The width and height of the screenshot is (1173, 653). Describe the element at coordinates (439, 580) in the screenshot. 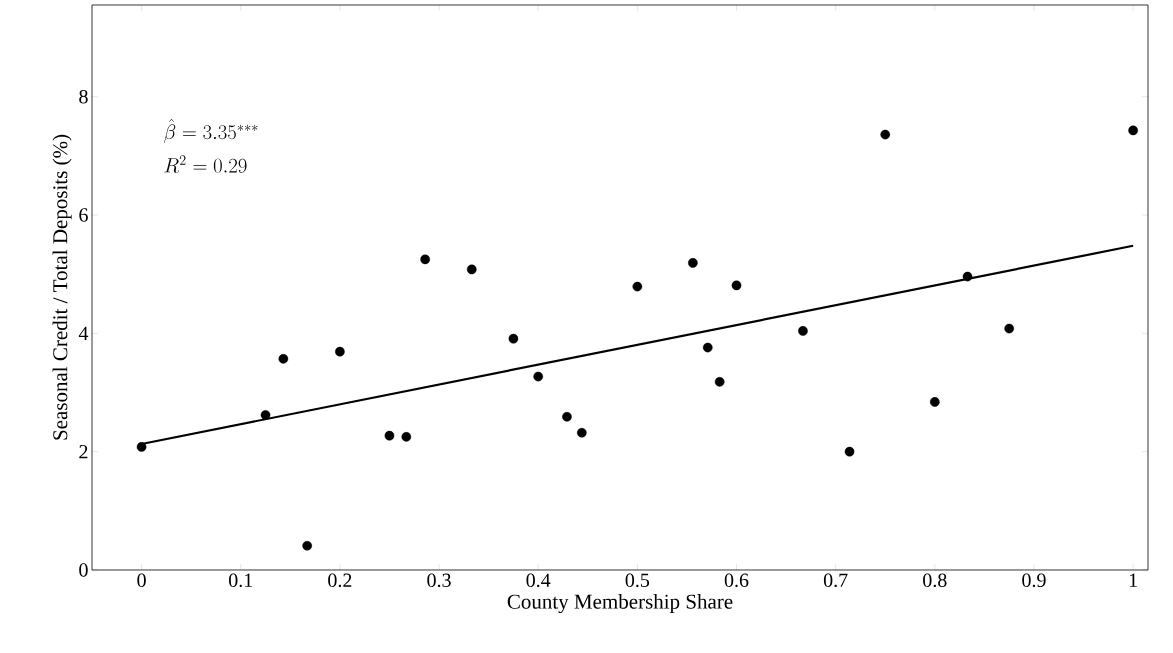

I see `x-tick-label: 0.3` at that location.